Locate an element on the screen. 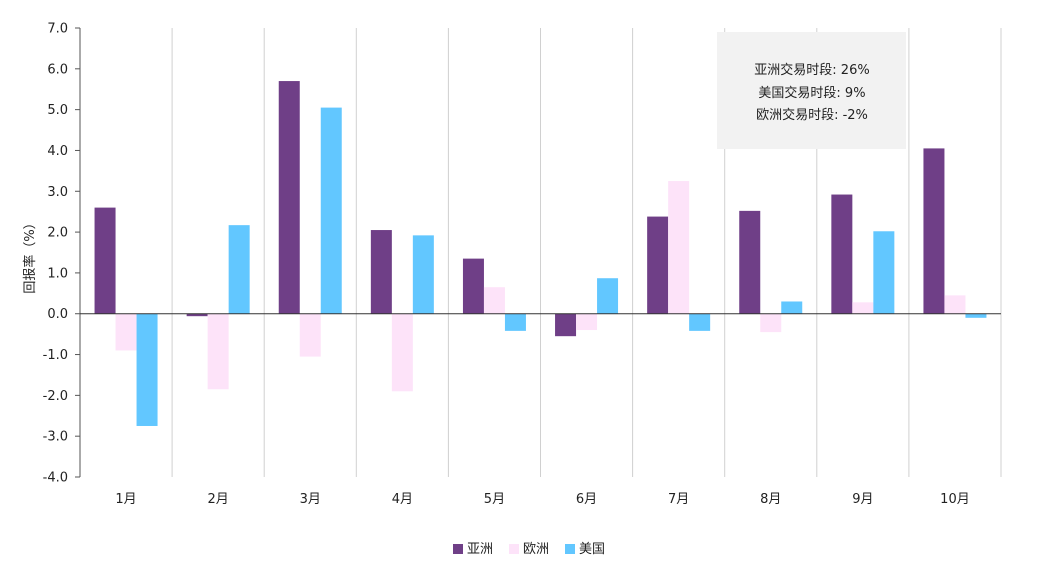 The width and height of the screenshot is (1048, 580). bar-亚洲-8月 is located at coordinates (750, 262).